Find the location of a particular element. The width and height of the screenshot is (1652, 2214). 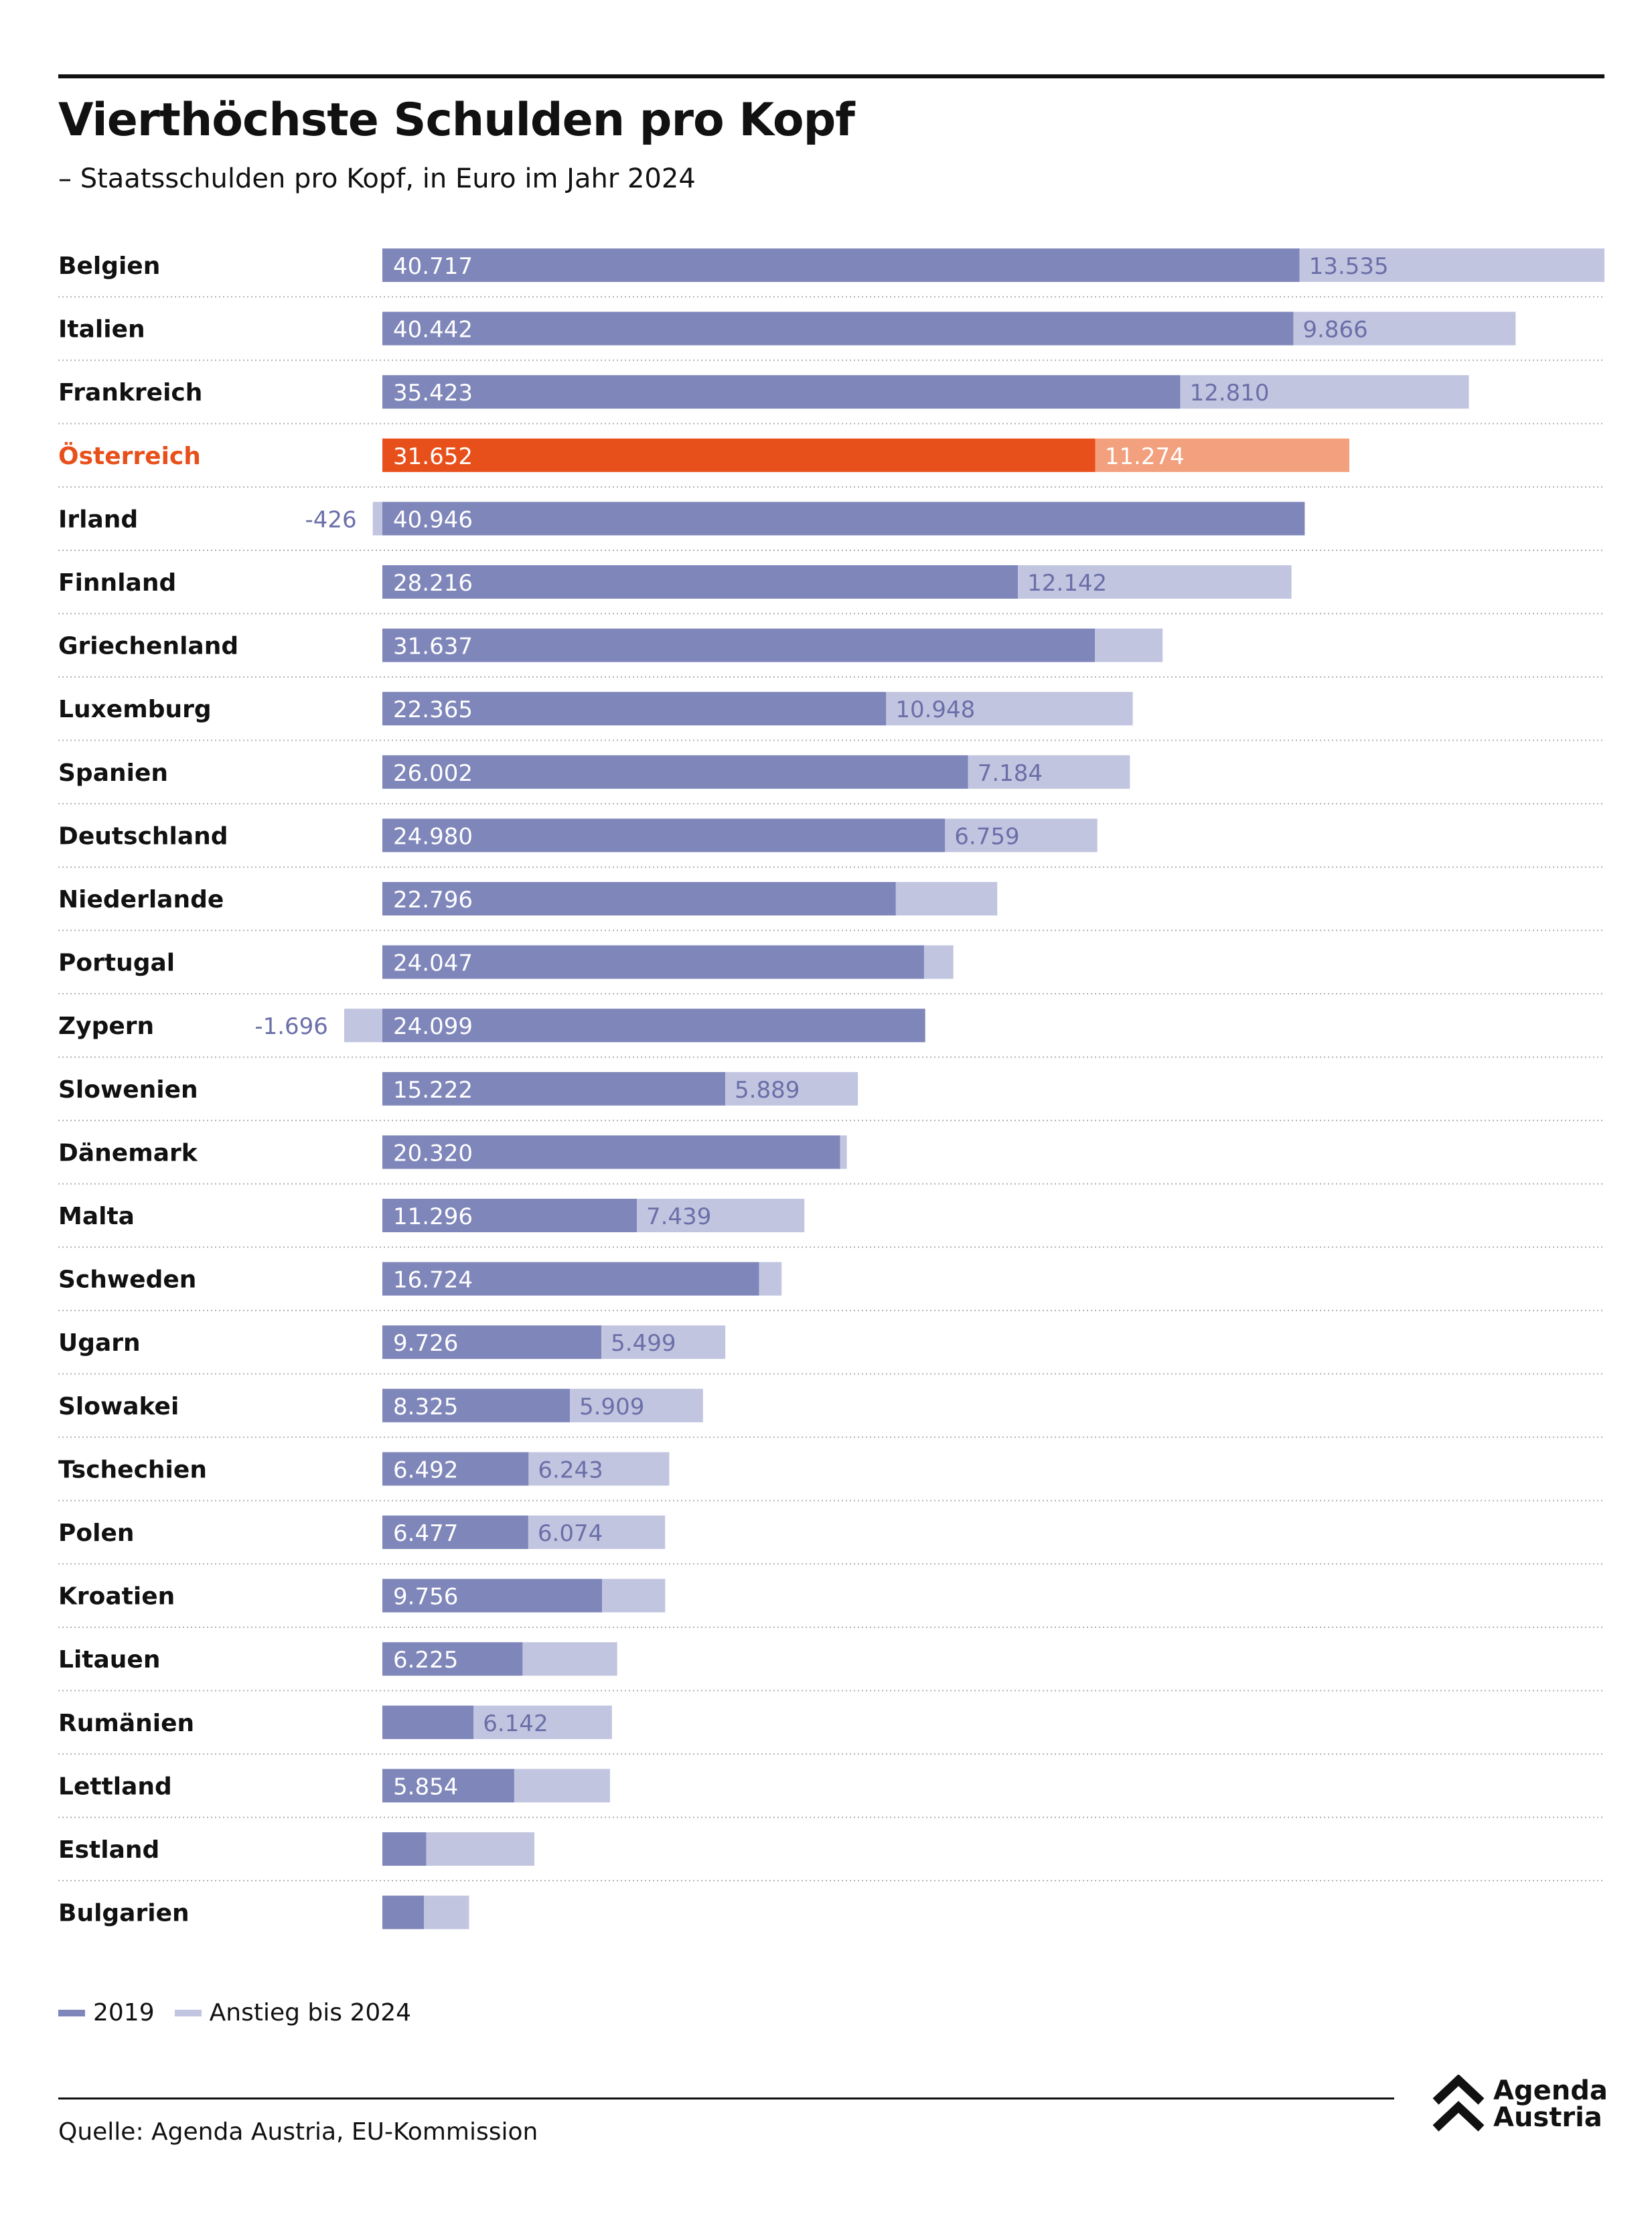

value-label-2019-luxemburg: 22.365 is located at coordinates (433, 710).